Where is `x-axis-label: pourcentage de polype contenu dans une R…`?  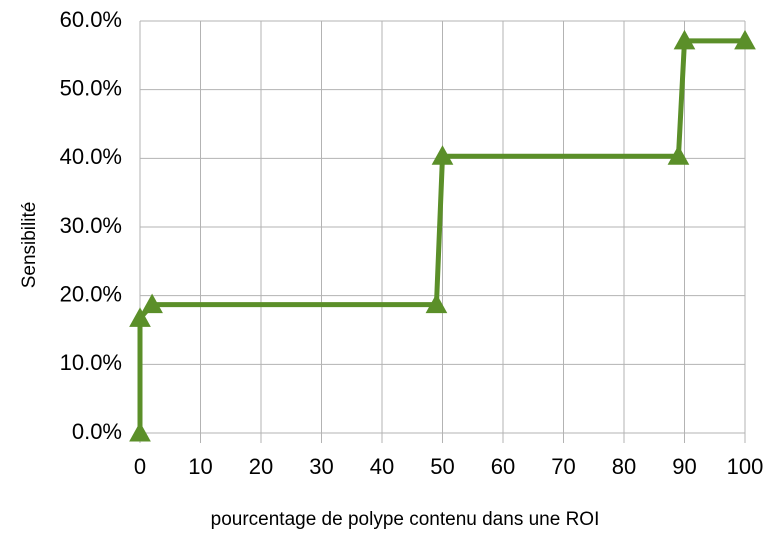 x-axis-label: pourcentage de polype contenu dans une R… is located at coordinates (405, 519).